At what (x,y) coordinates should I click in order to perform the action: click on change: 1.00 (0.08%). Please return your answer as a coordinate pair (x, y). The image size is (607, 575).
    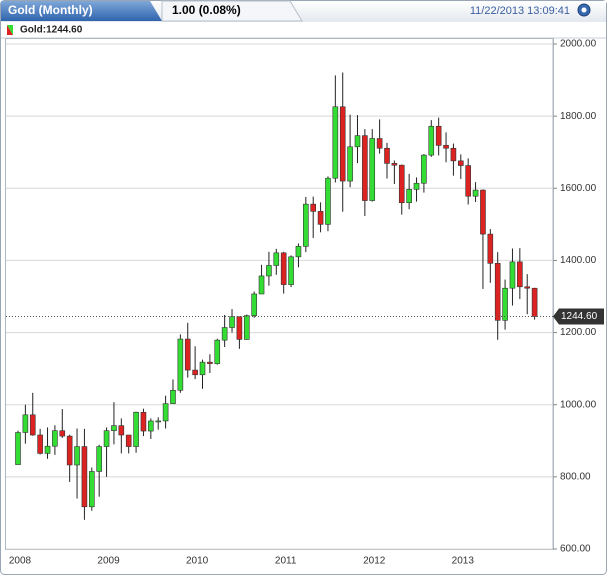
    Looking at the image, I should click on (206, 10).